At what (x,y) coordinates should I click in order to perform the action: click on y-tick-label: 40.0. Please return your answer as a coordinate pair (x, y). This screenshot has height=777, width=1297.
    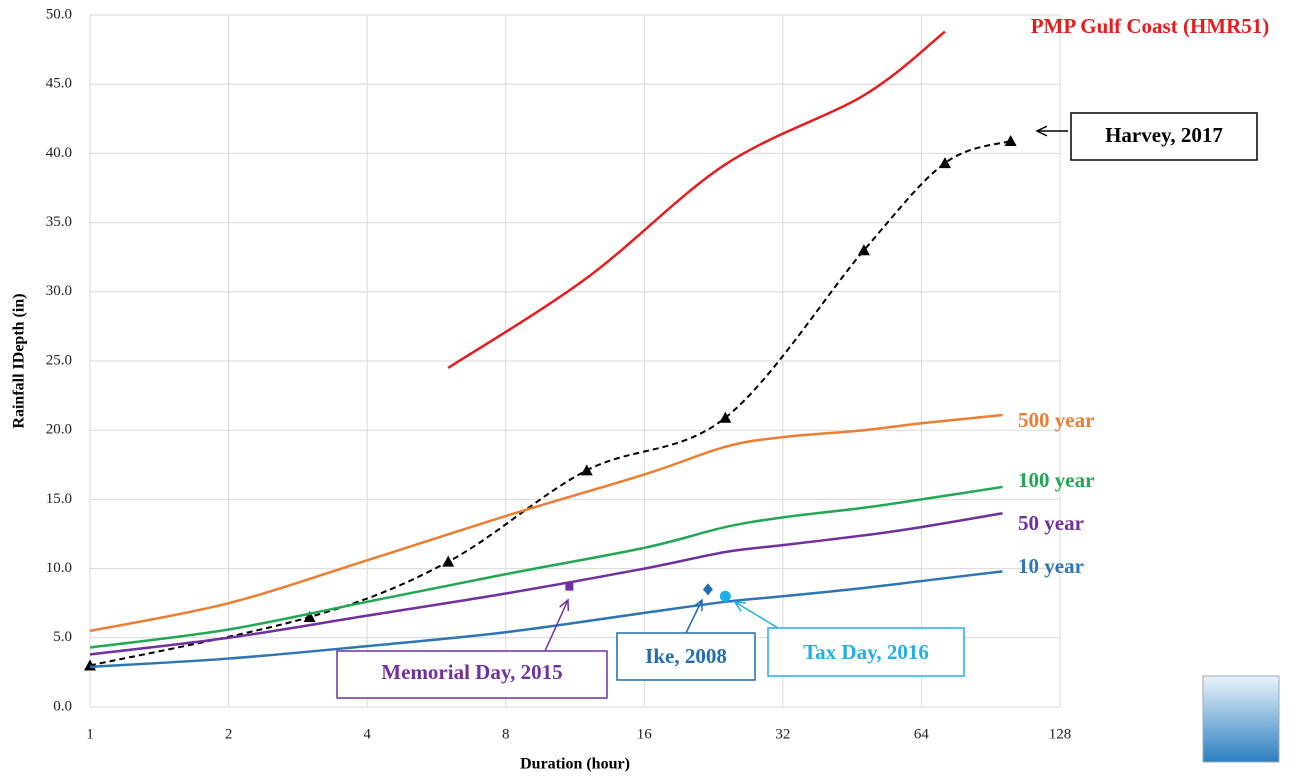
    Looking at the image, I should click on (59, 153).